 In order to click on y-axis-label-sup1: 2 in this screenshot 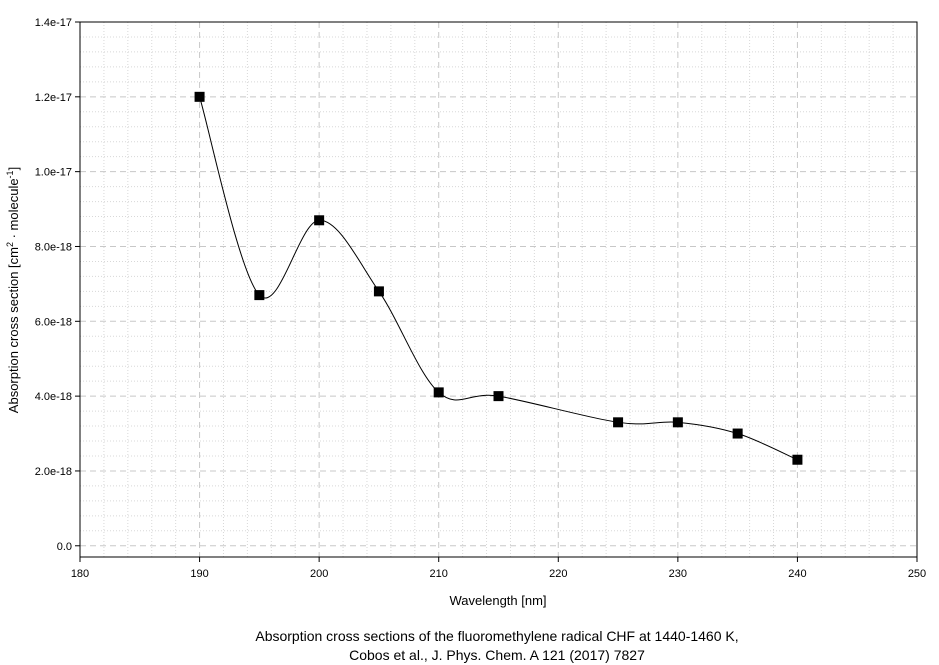, I will do `click(10, 244)`.